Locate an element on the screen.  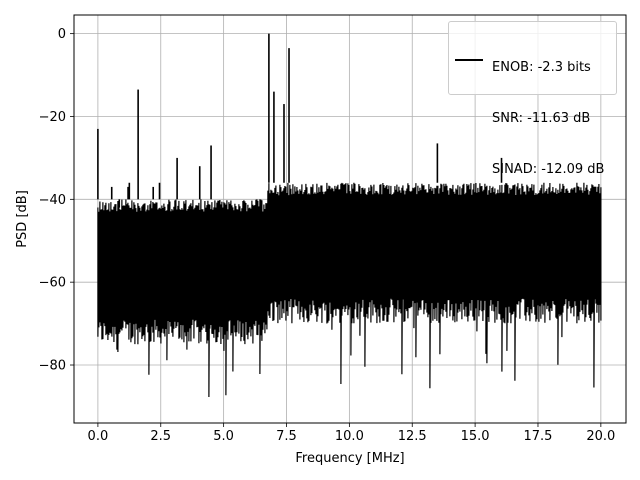
x-tick-label: 17.5 is located at coordinates (538, 436).